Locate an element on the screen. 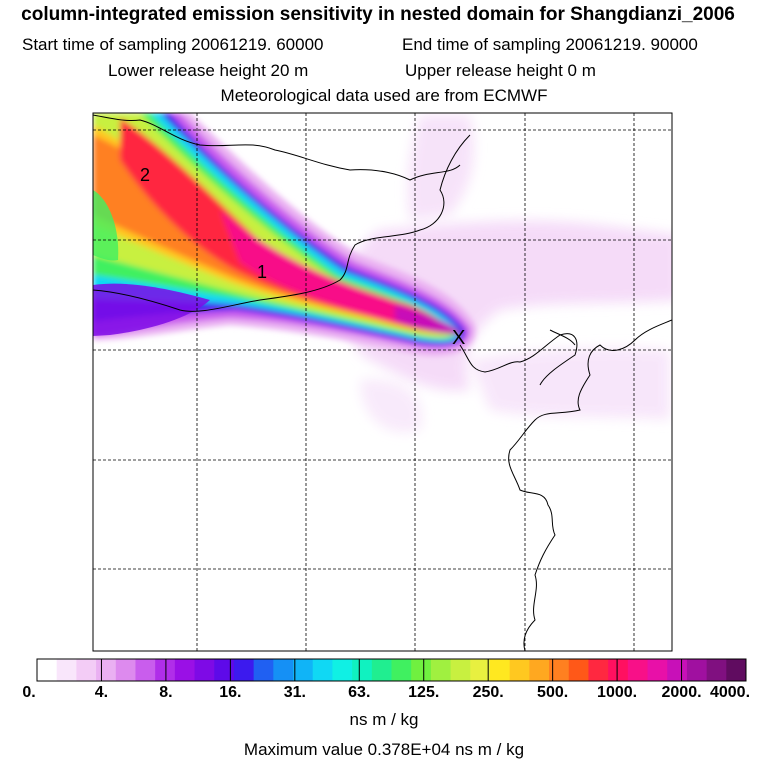  colorbar-frame is located at coordinates (391, 670).